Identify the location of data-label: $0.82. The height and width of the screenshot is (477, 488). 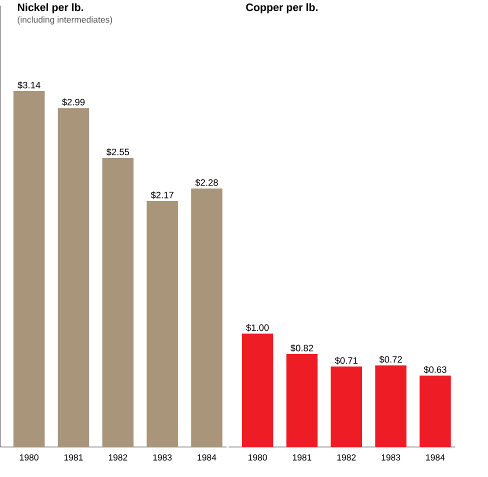
(302, 348).